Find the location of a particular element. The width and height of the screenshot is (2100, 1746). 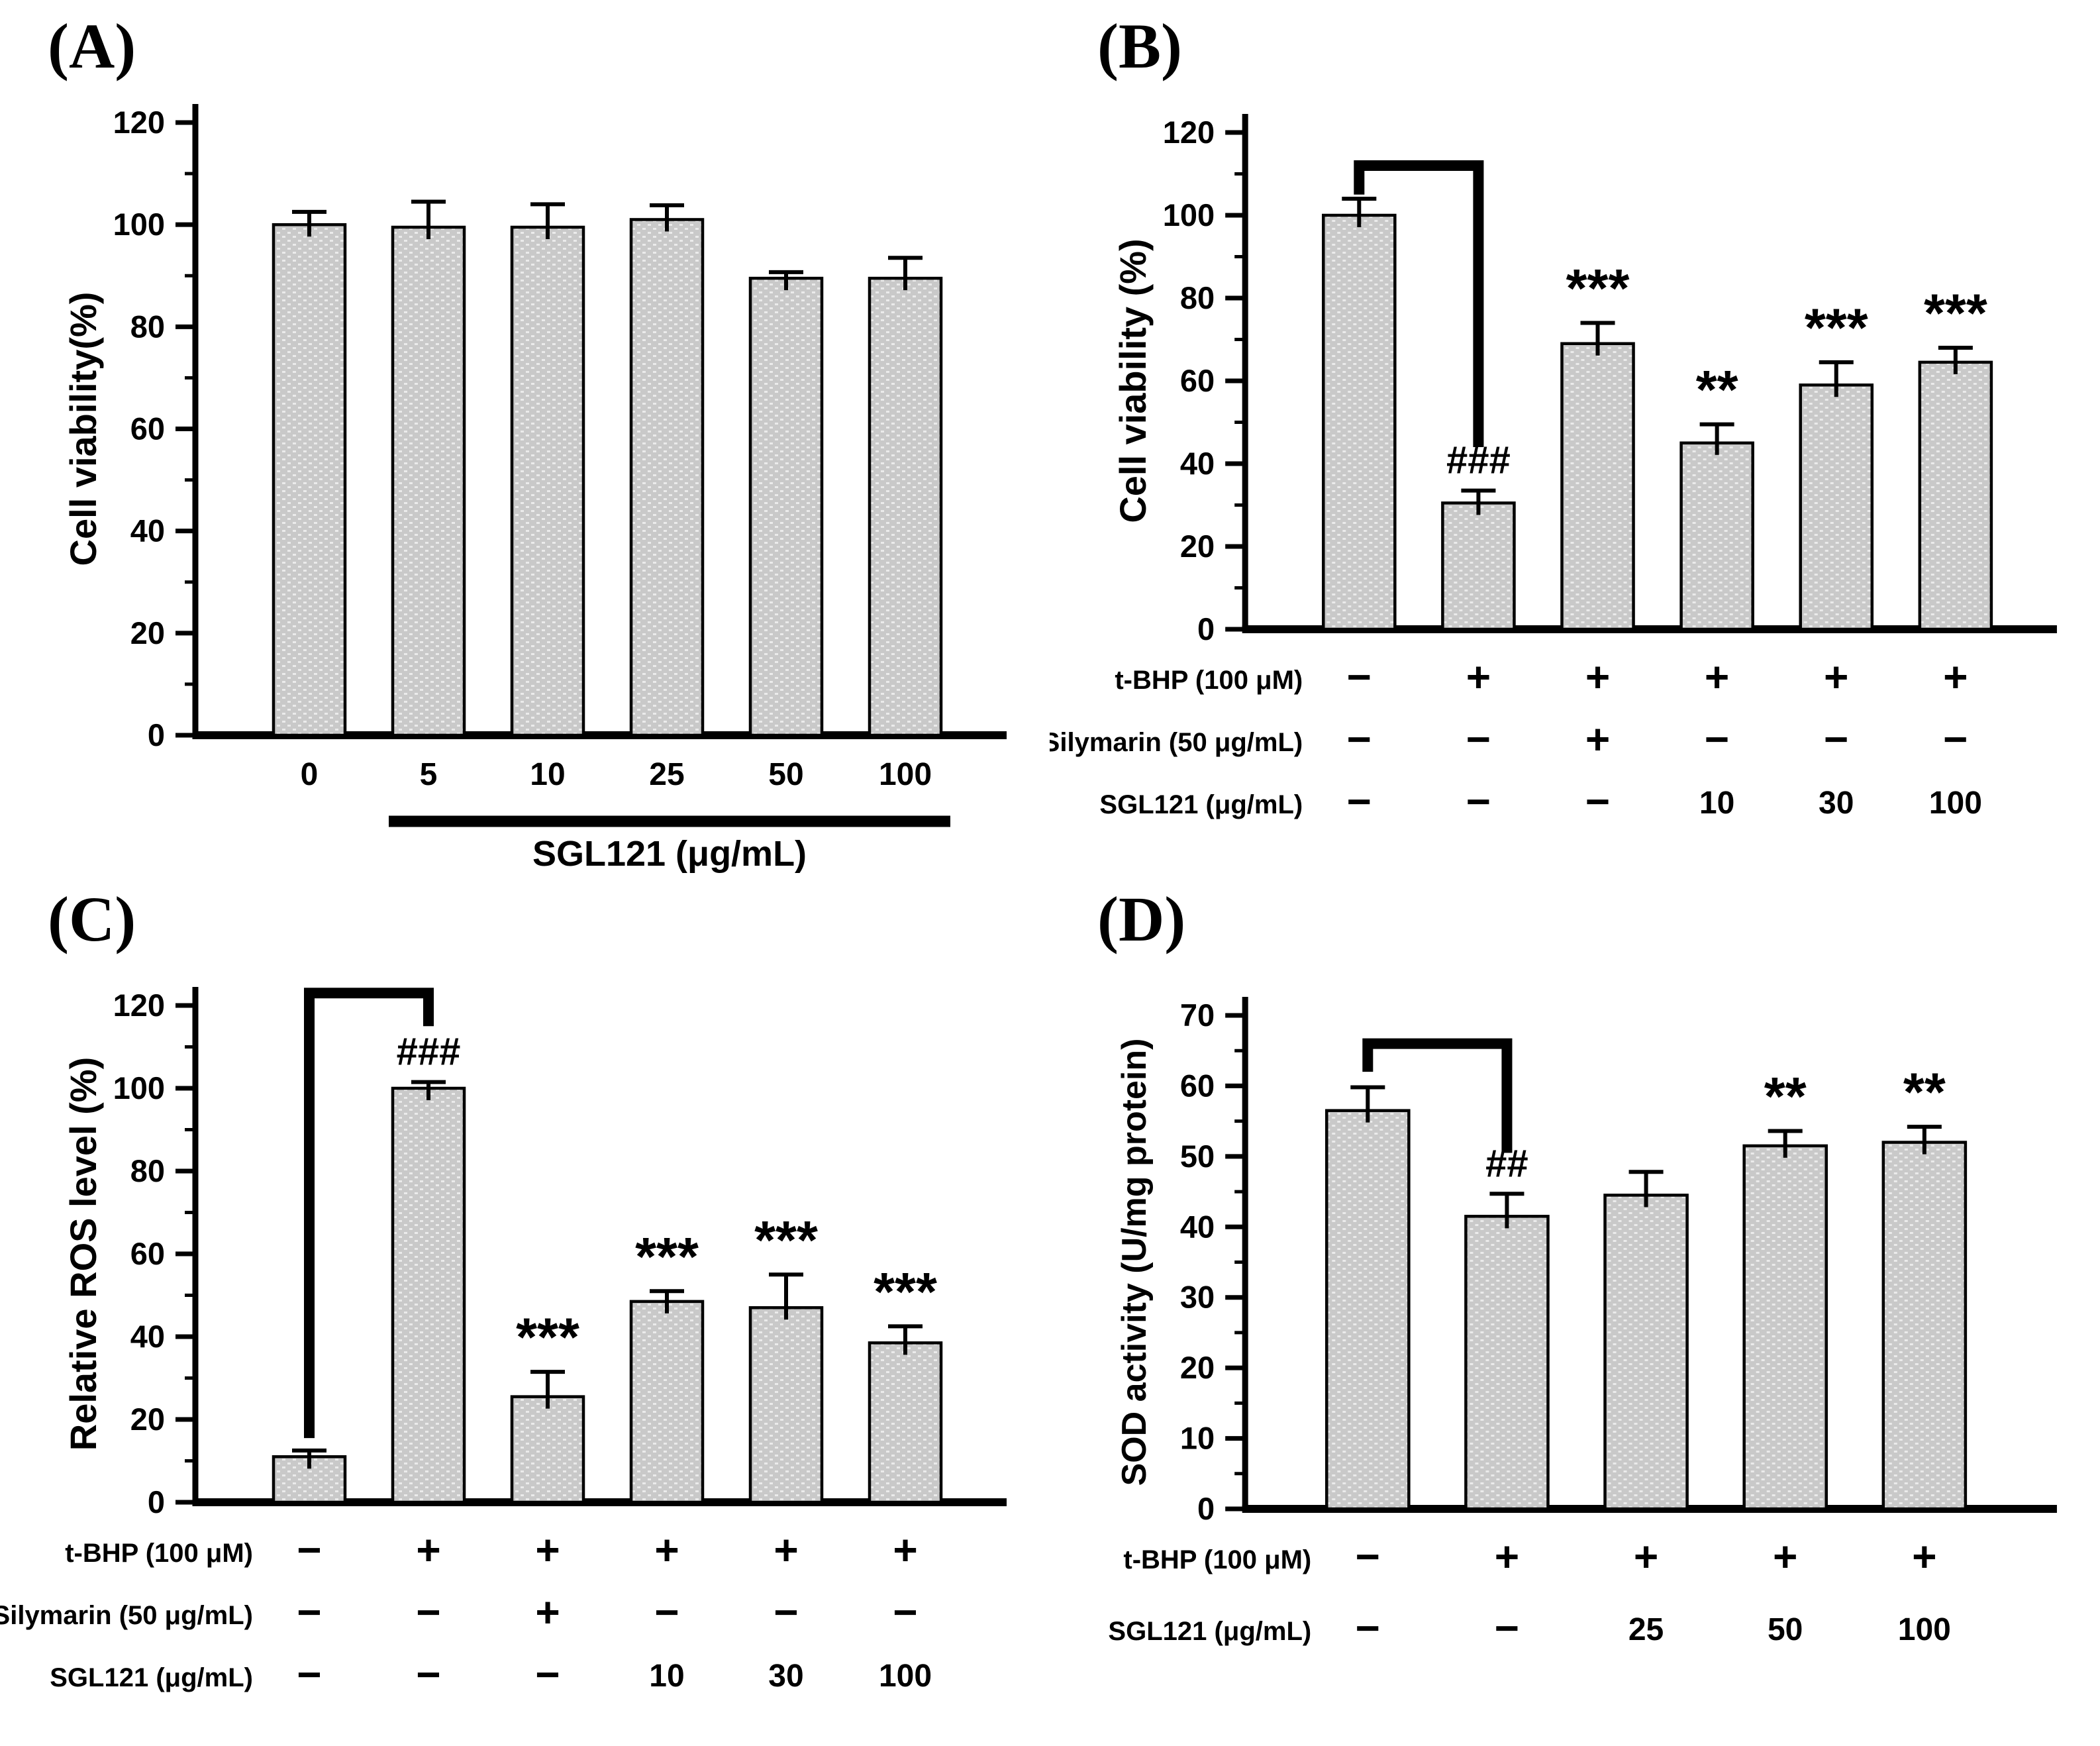

group-axis-label: SGL121 (μg/mL) is located at coordinates (670, 853).